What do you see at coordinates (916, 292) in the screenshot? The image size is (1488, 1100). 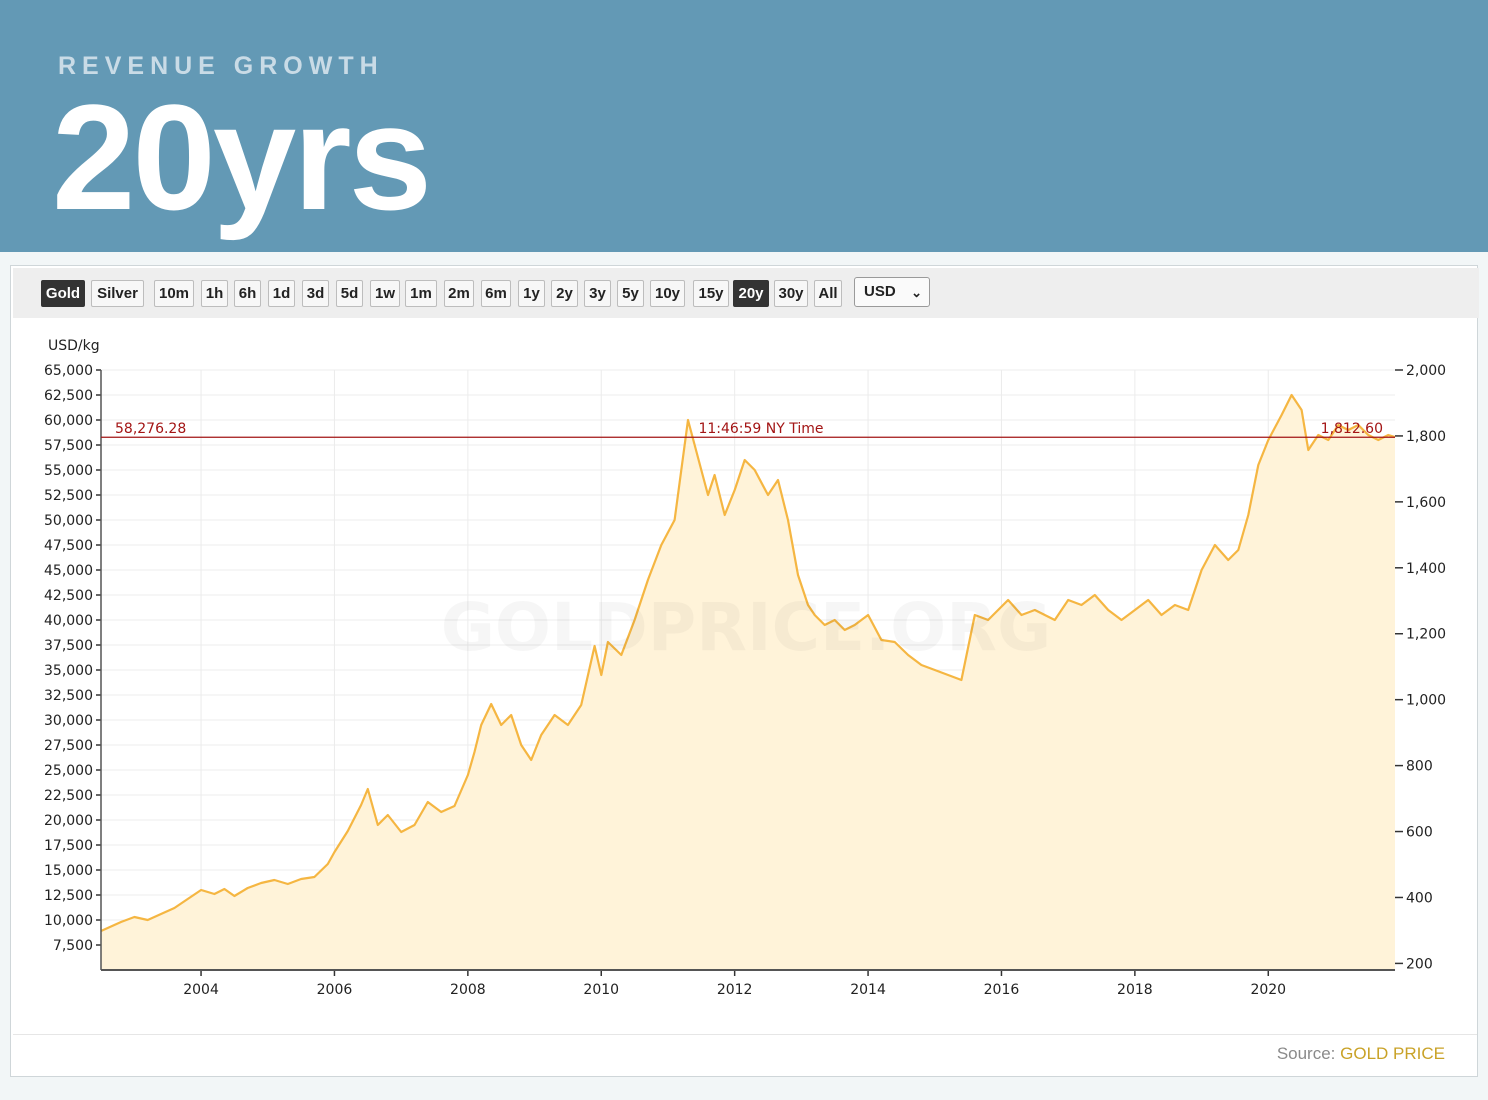 I see `chevron-down-icon: ⌄` at bounding box center [916, 292].